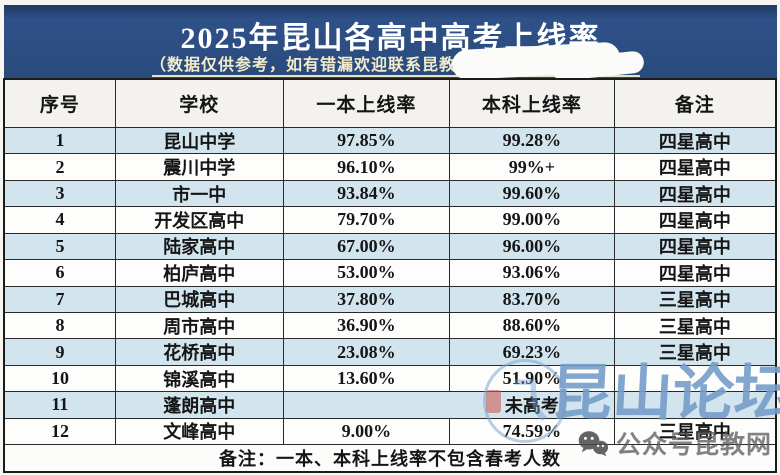  What do you see at coordinates (60, 103) in the screenshot?
I see `column-header-rank: 序号` at bounding box center [60, 103].